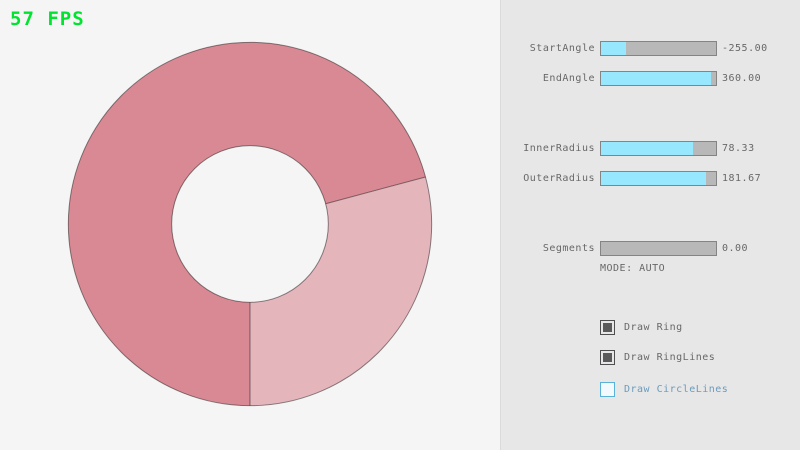 Image resolution: width=800 pixels, height=450 pixels. Describe the element at coordinates (676, 389) in the screenshot. I see `draw-circlelines-label: Draw CircleLines` at that location.